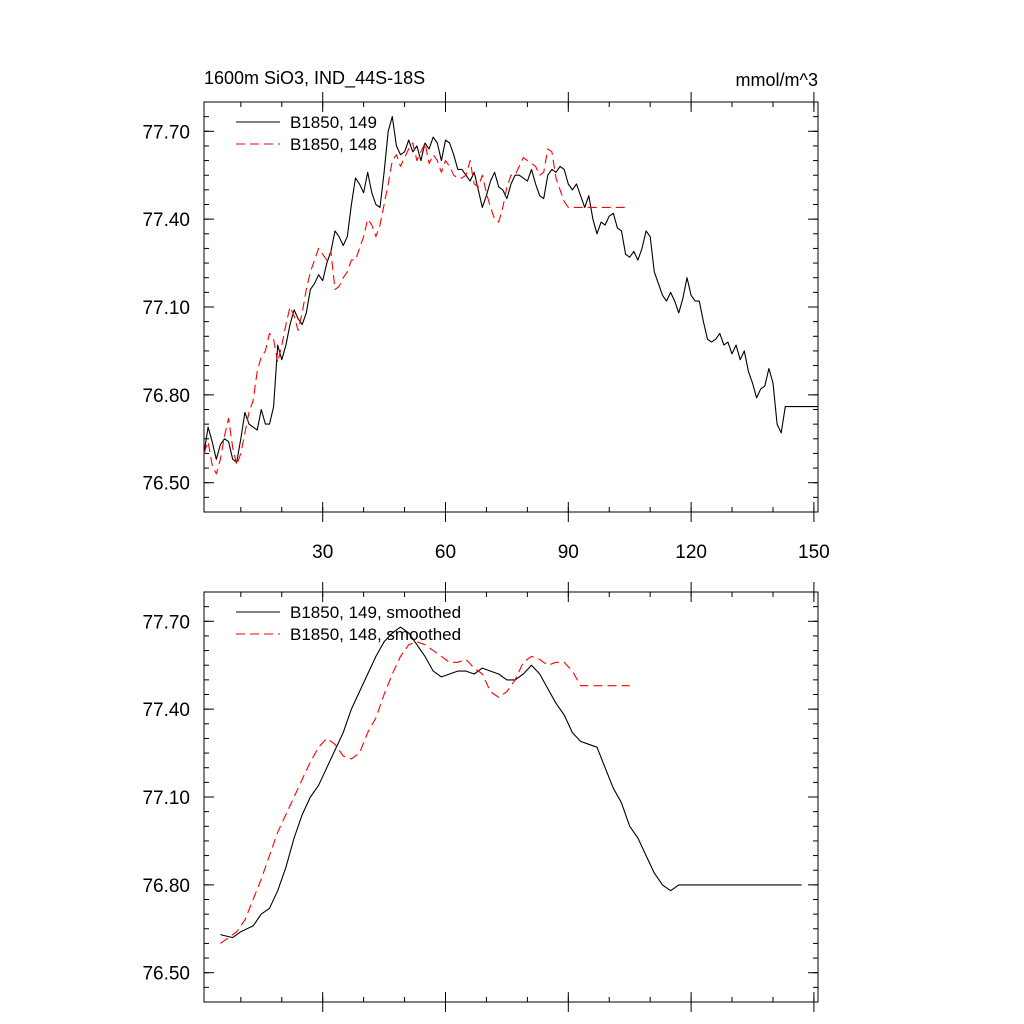 This screenshot has height=1024, width=1024. I want to click on legend-label: B1850, 149, so click(333, 122).